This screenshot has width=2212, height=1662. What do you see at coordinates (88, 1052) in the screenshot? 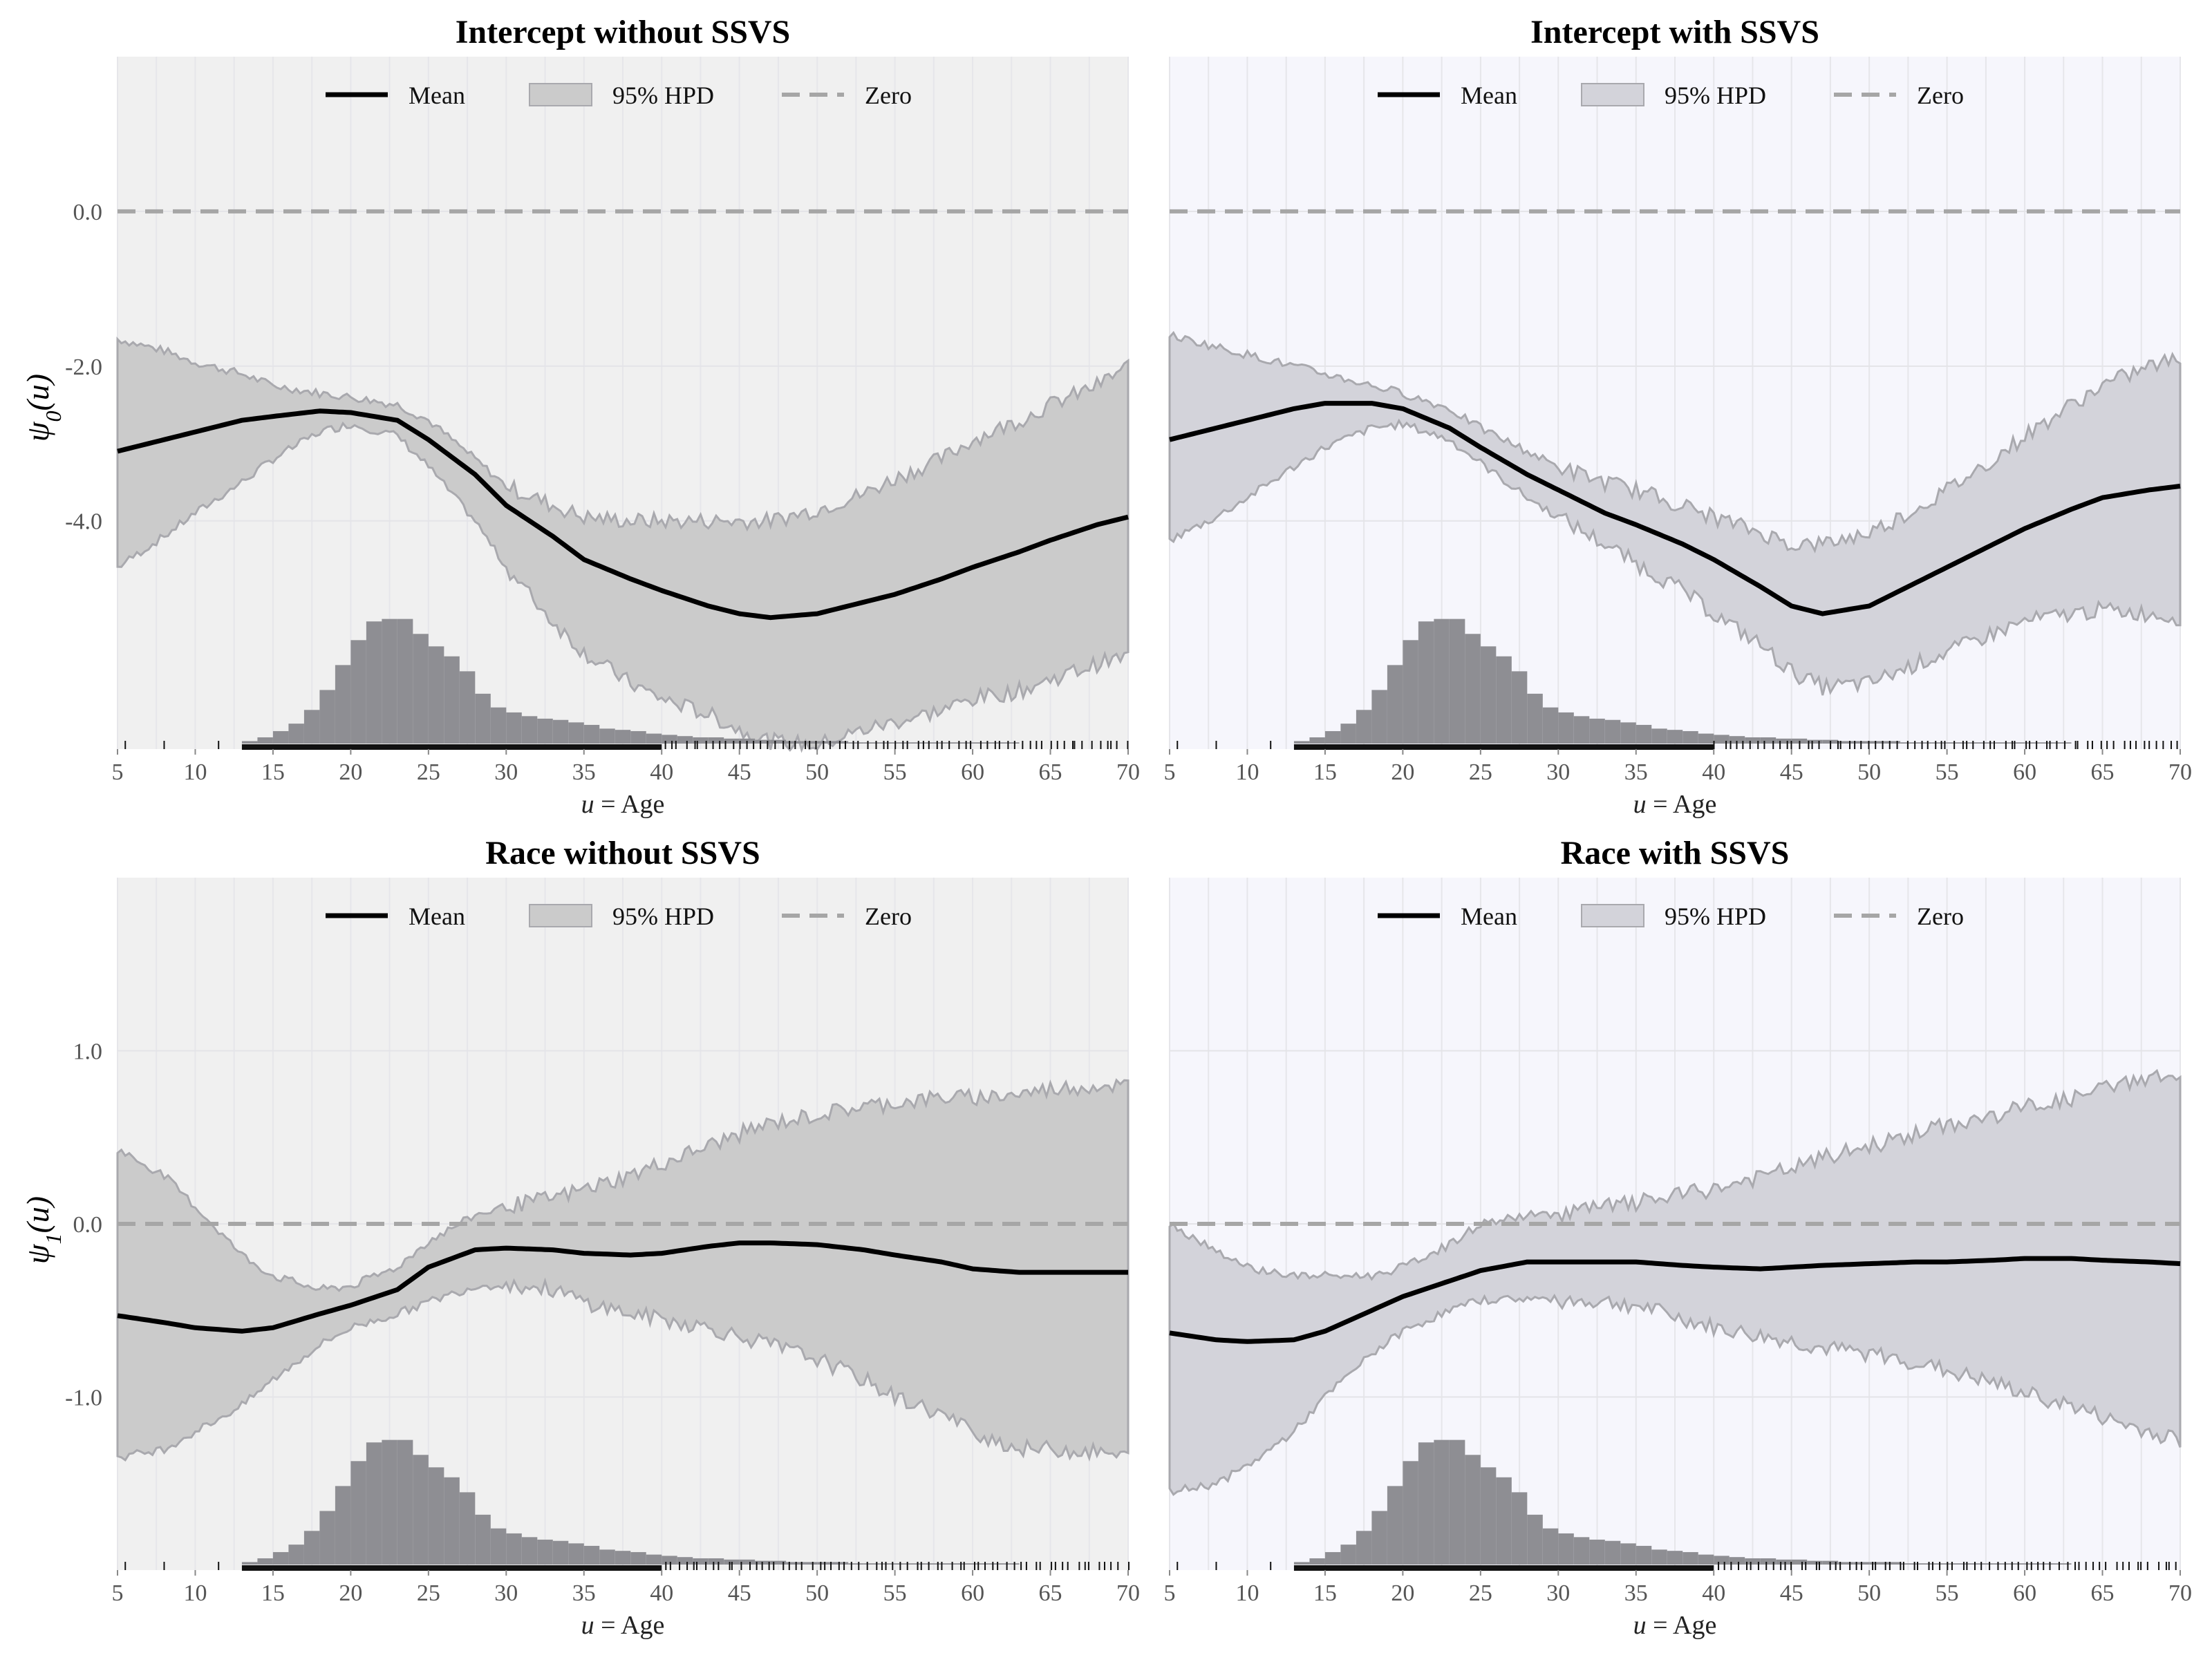
I see `y-tick-label: 1.0` at bounding box center [88, 1052].